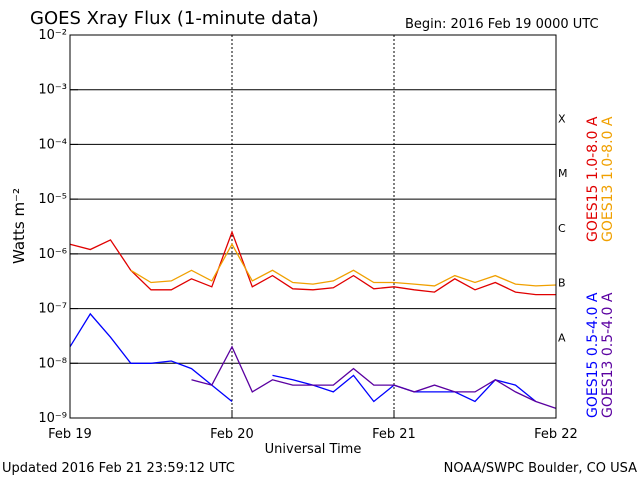  Describe the element at coordinates (52, 309) in the screenshot. I see `y-tick-label: 10⁻⁷` at that location.